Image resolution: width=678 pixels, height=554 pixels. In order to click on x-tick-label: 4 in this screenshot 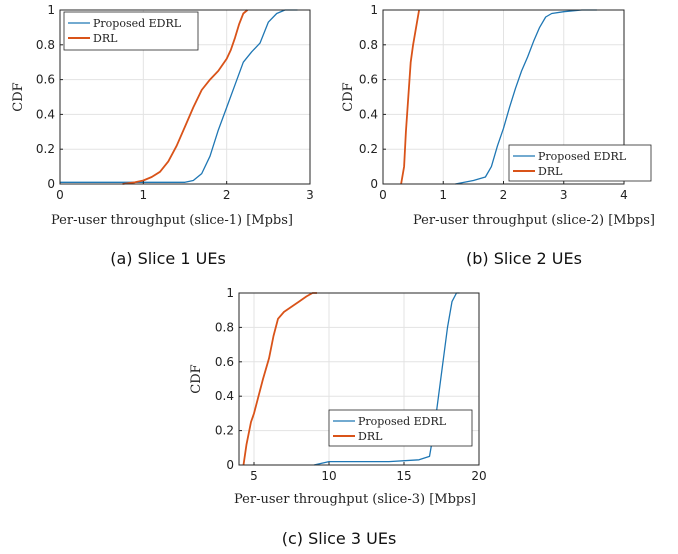, I will do `click(624, 195)`.